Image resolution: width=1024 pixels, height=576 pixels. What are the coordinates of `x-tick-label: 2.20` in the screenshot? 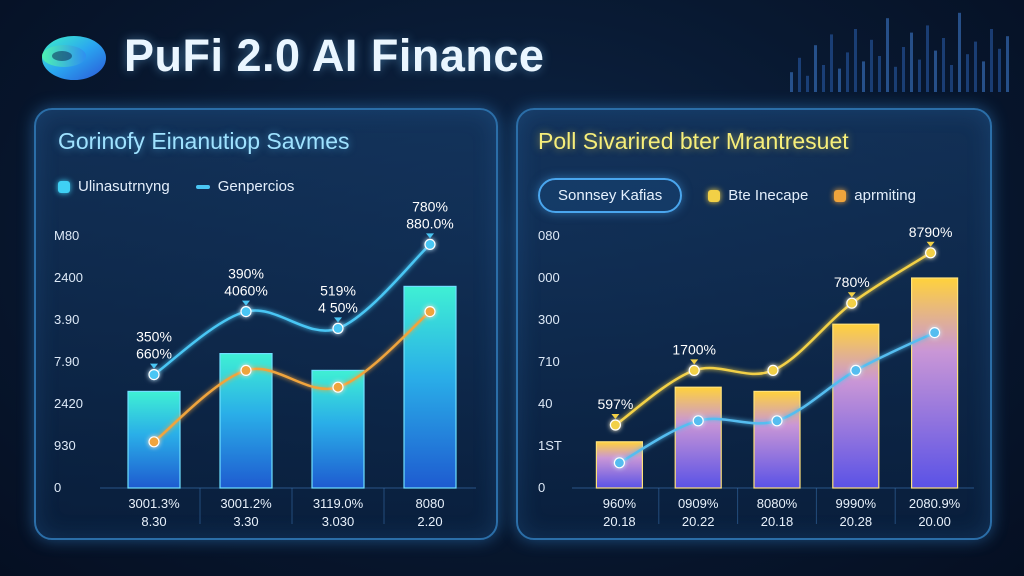 It's located at (429, 521).